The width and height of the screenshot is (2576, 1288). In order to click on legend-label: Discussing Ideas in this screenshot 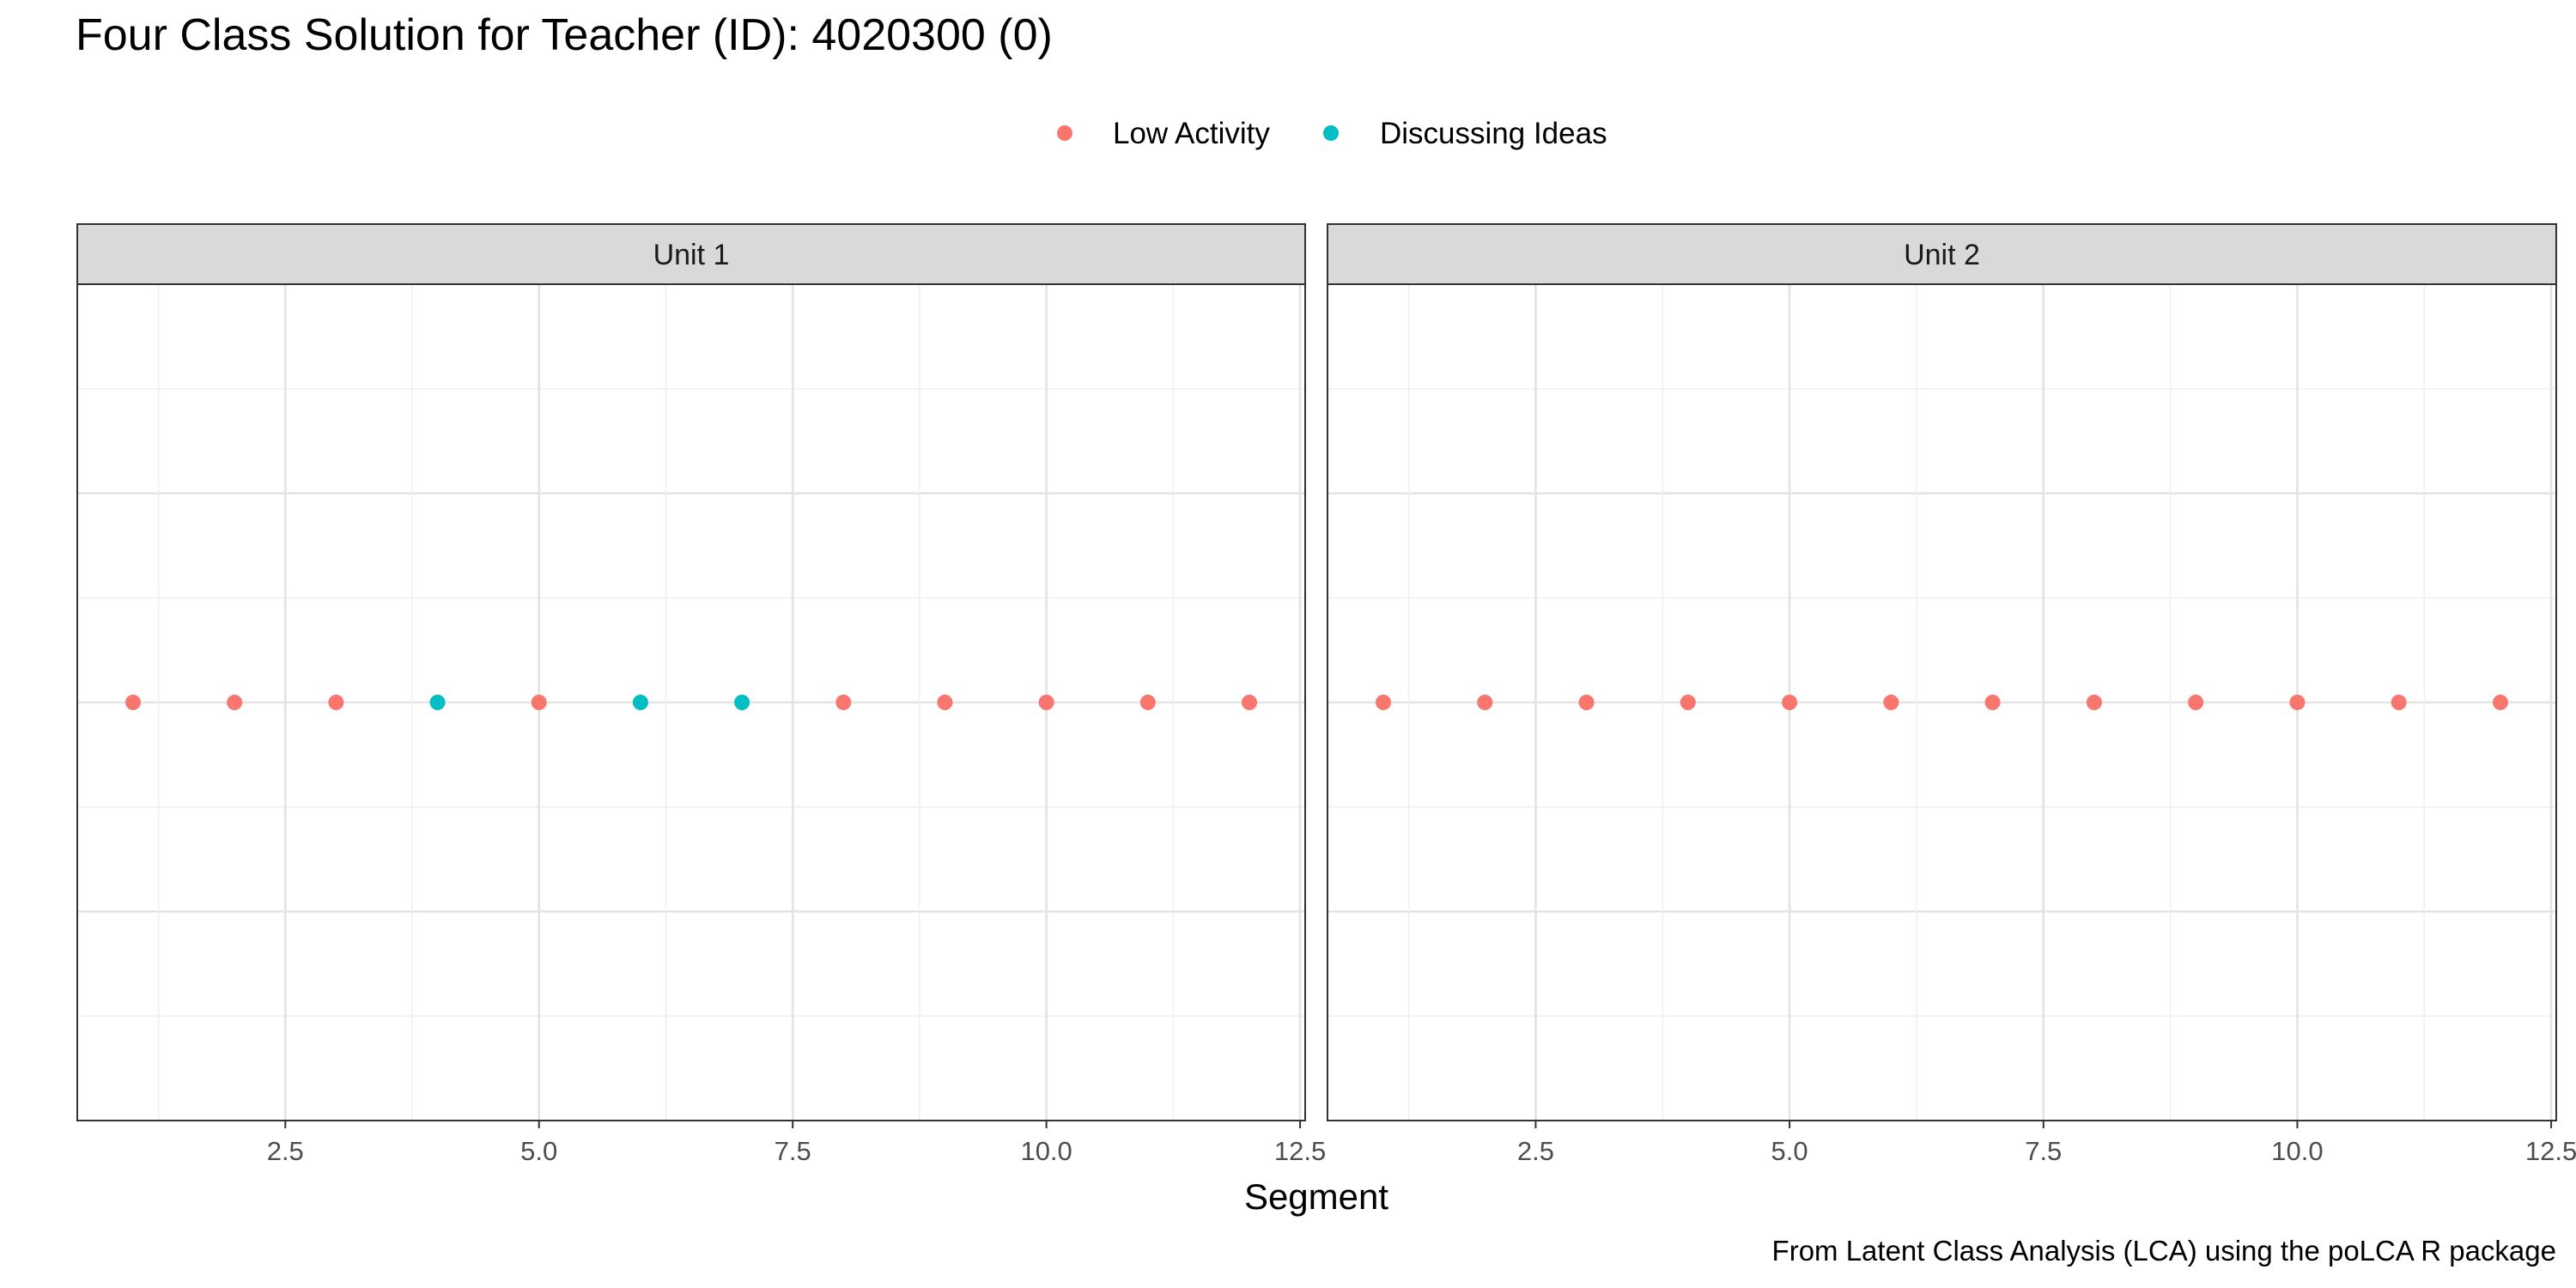, I will do `click(1493, 133)`.